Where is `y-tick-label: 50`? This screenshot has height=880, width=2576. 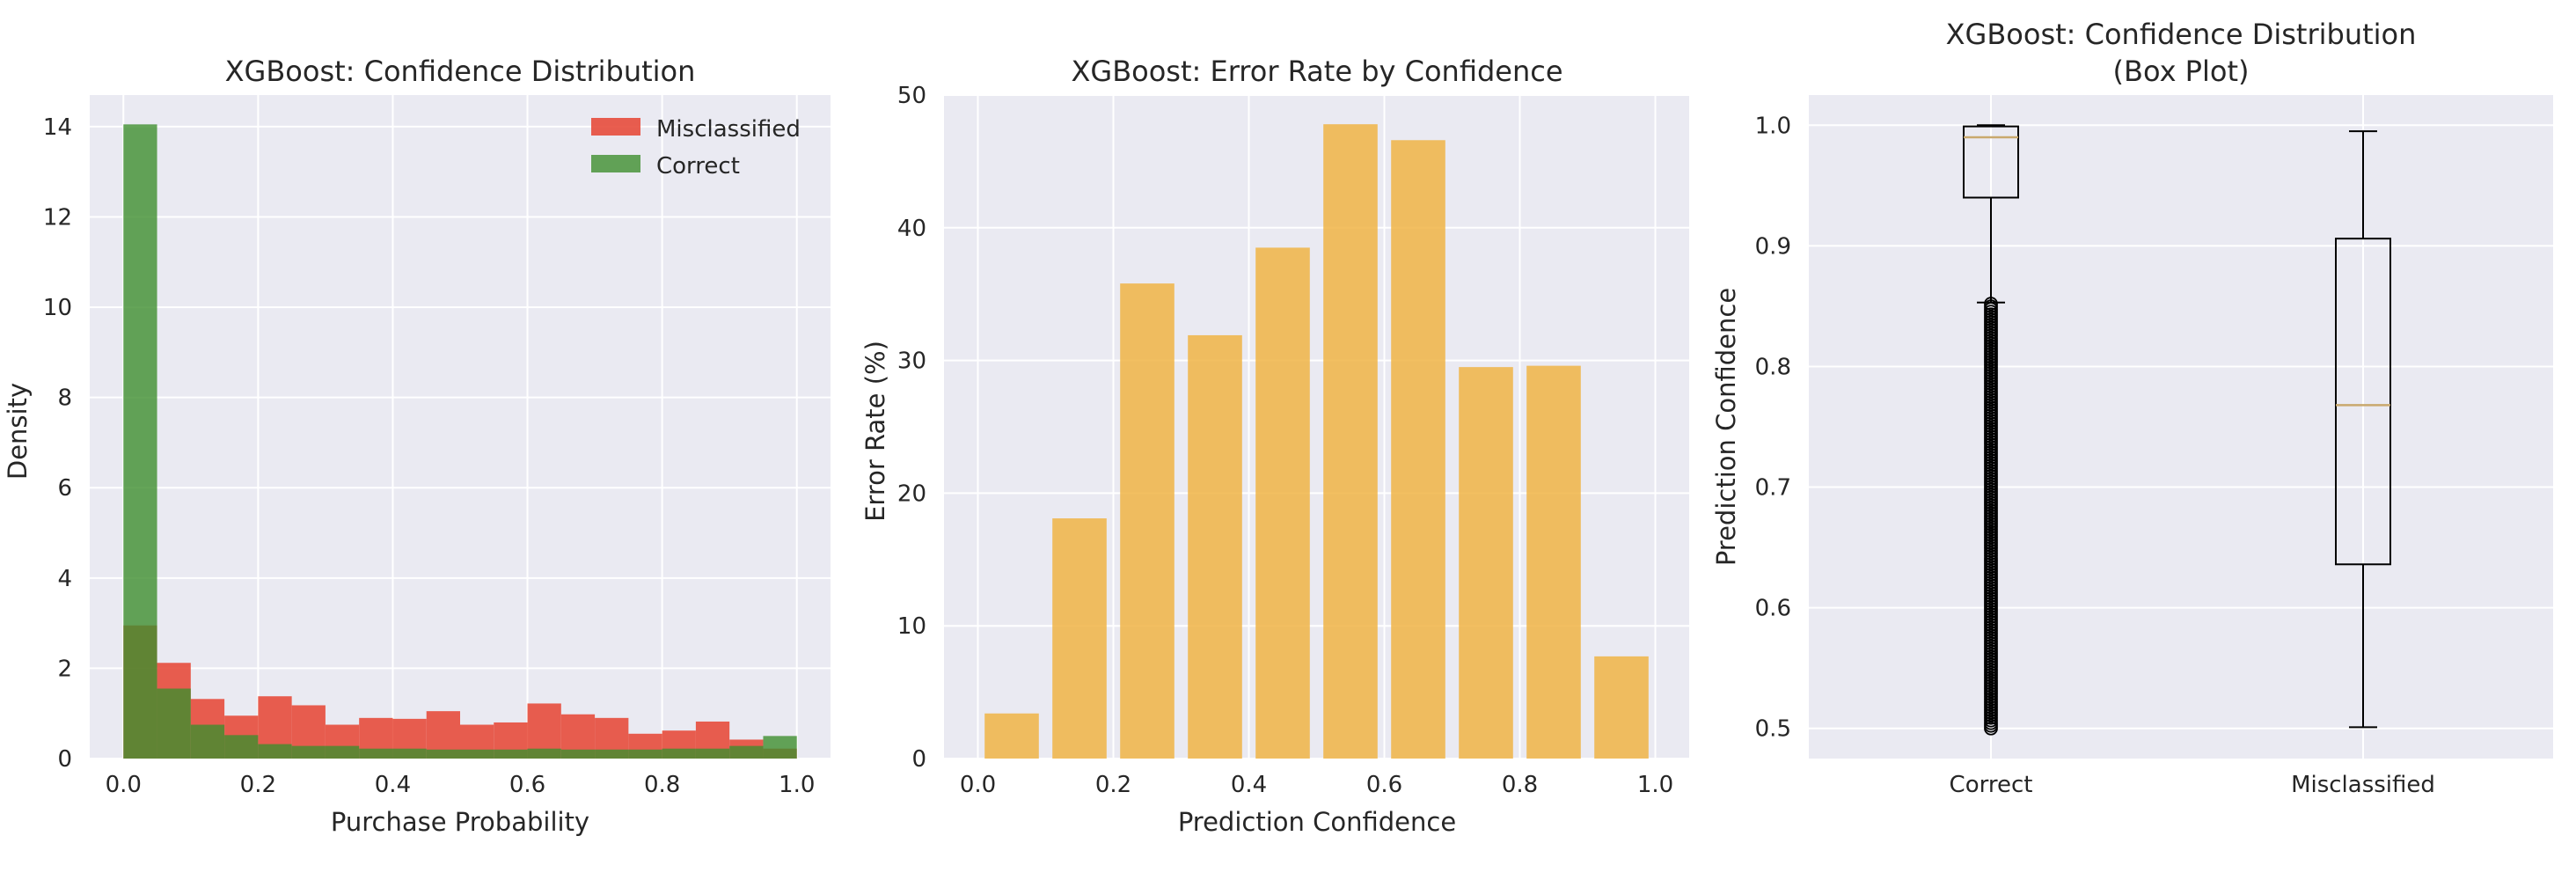 y-tick-label: 50 is located at coordinates (911, 96).